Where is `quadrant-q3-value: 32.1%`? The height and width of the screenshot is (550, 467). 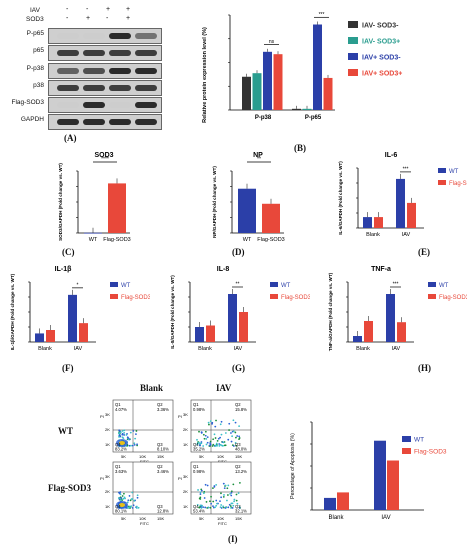 quadrant-q3-value: 32.1% is located at coordinates (241, 511).